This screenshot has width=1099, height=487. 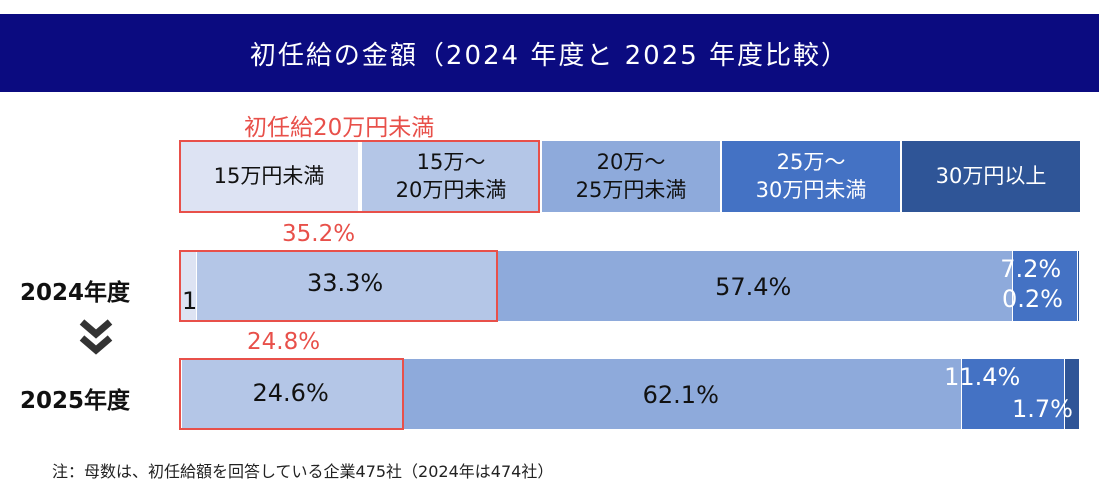 I want to click on value-label: 33.3%, so click(x=345, y=283).